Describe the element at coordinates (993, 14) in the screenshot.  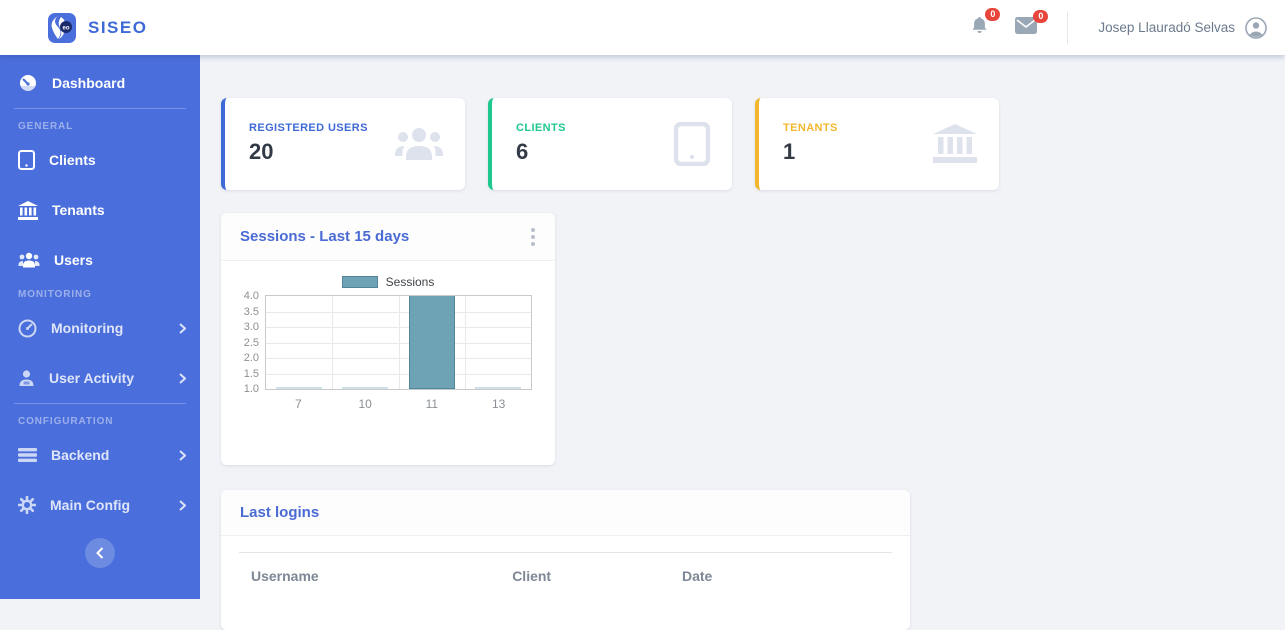
I see `notifications-badge: 0` at that location.